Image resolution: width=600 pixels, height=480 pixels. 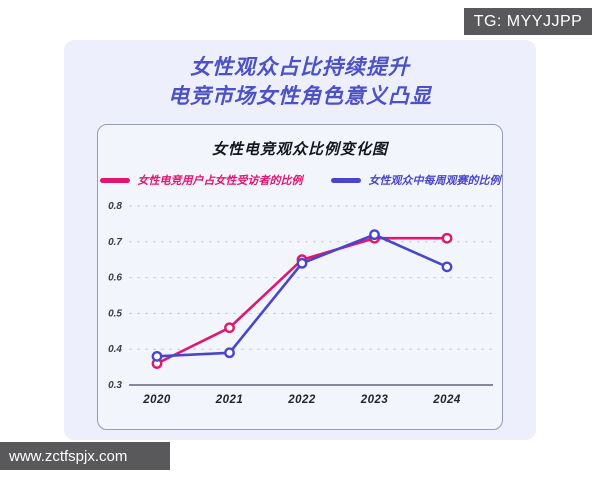 What do you see at coordinates (229, 400) in the screenshot?
I see `x-tick-label: 2021` at bounding box center [229, 400].